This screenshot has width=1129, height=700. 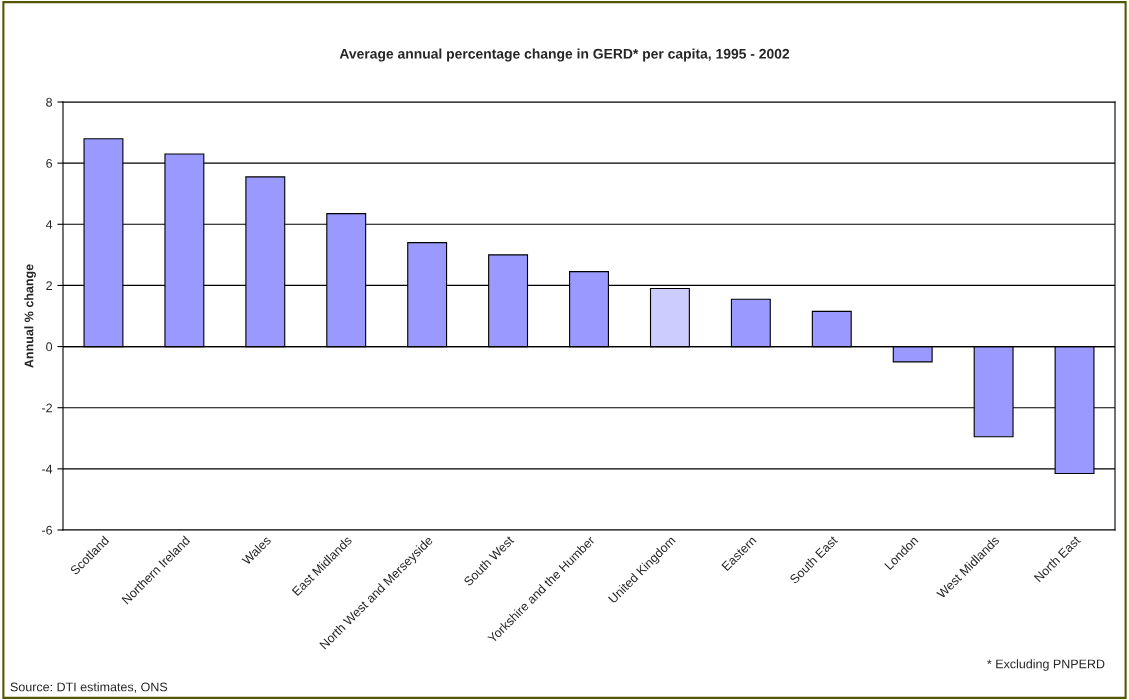 What do you see at coordinates (47, 469) in the screenshot?
I see `y-tick-label: -4` at bounding box center [47, 469].